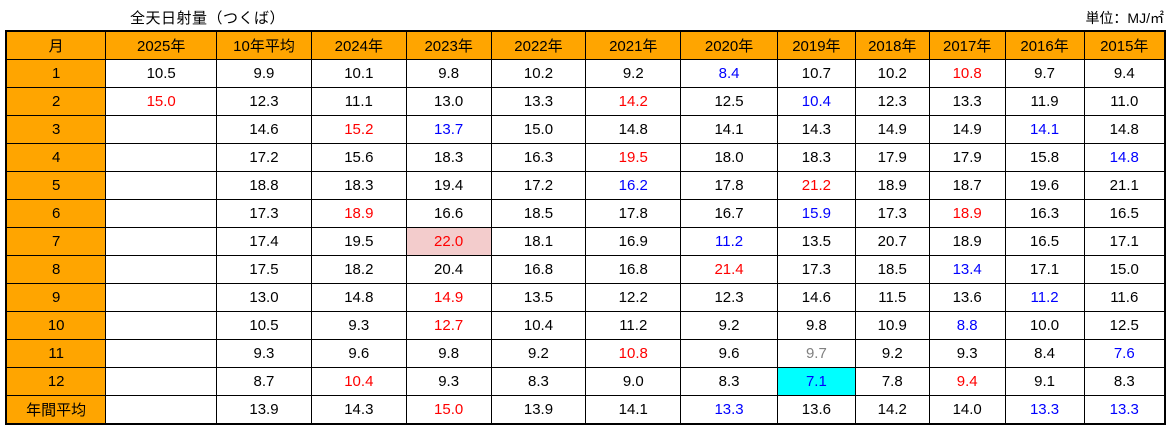 The width and height of the screenshot is (1169, 433). What do you see at coordinates (816, 185) in the screenshot?
I see `data-cell: 21.2` at bounding box center [816, 185].